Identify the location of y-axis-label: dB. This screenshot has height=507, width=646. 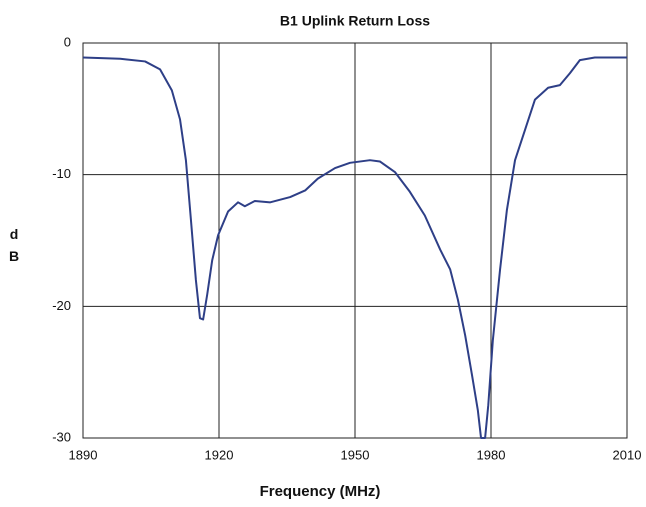
(14, 248).